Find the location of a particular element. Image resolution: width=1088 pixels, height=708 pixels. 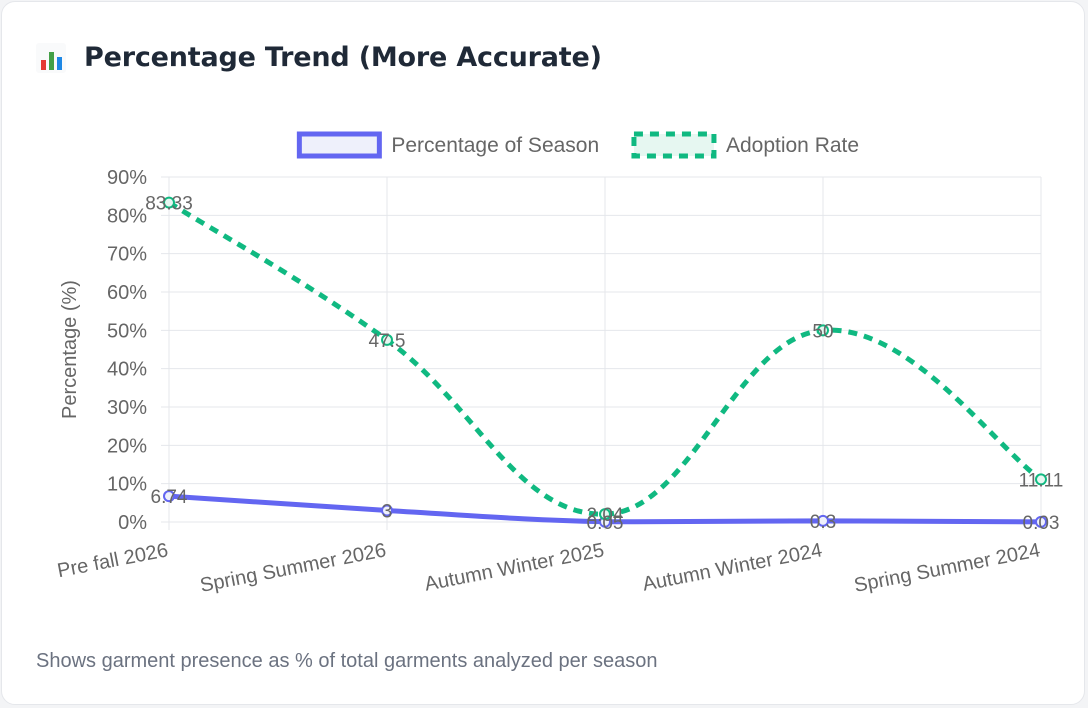

y-tick-label: 50% is located at coordinates (127, 331).